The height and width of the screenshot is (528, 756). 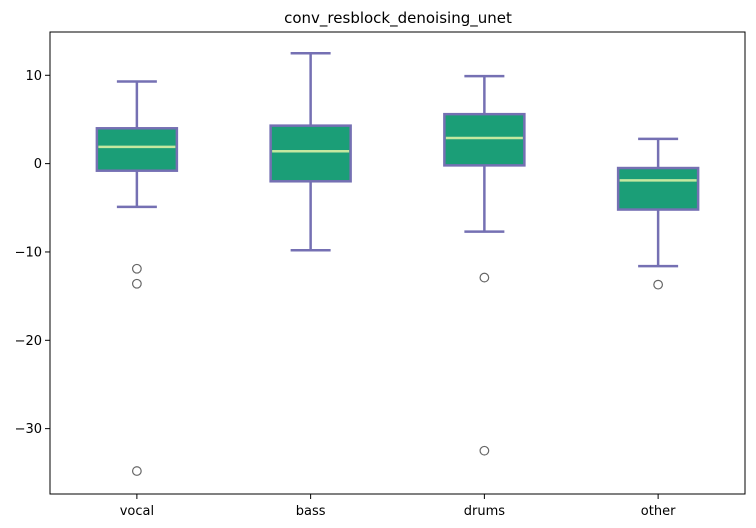 What do you see at coordinates (658, 188) in the screenshot?
I see `box-other` at bounding box center [658, 188].